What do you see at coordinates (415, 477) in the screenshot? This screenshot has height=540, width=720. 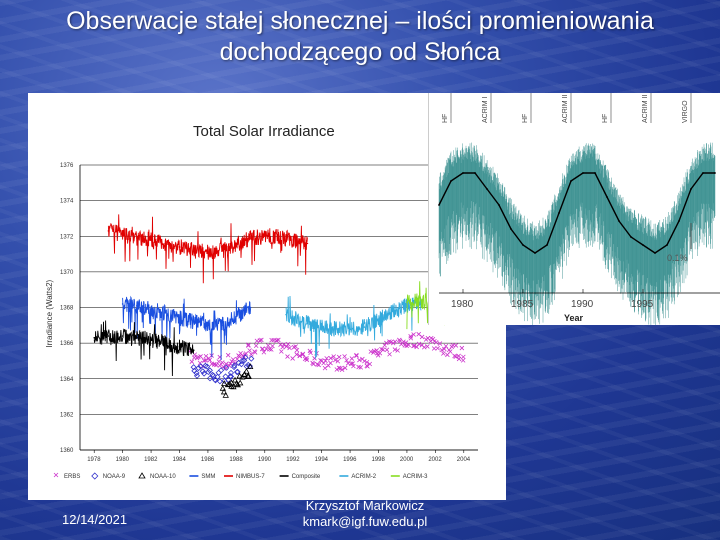 I see `legend-label: ACRIM-3` at bounding box center [415, 477].